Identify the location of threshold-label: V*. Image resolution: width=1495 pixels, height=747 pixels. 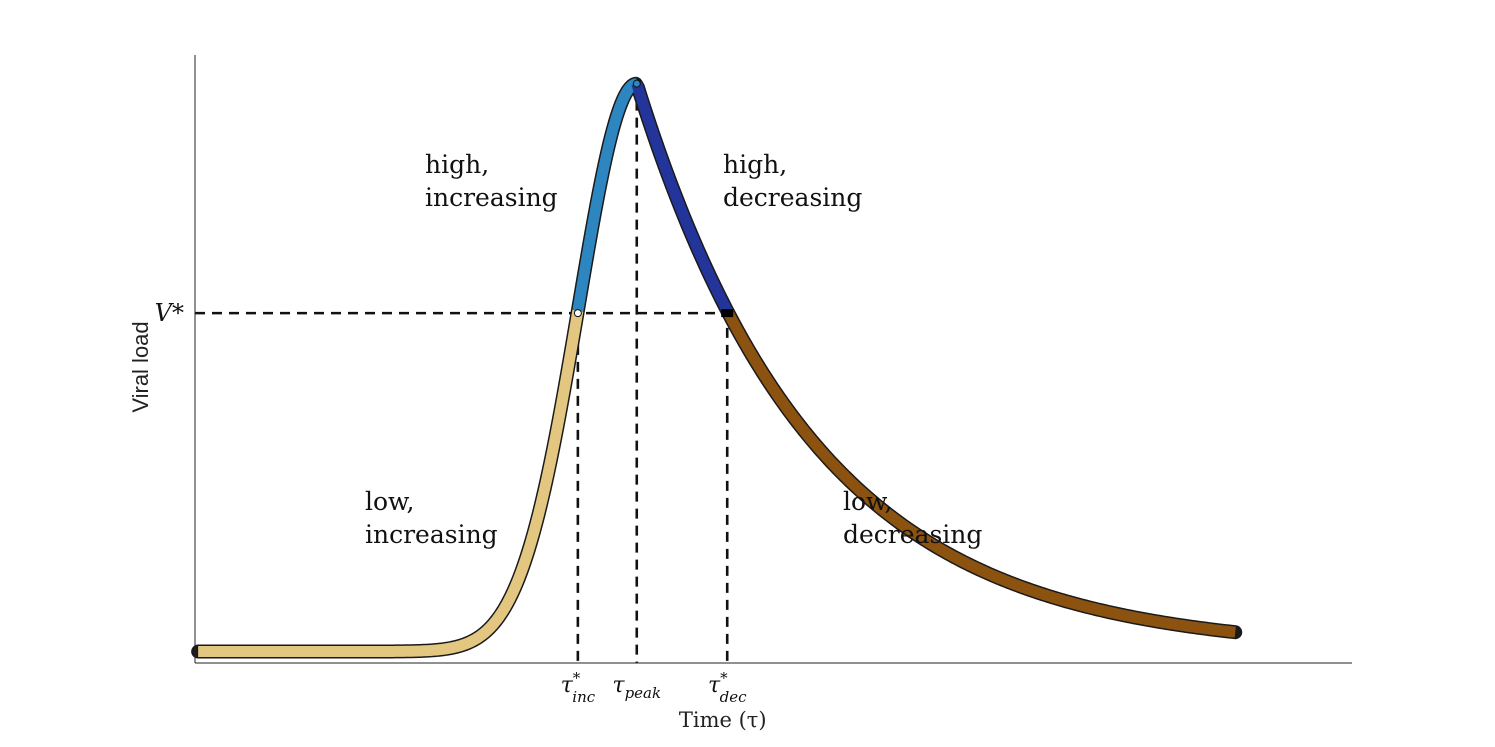
(169, 313).